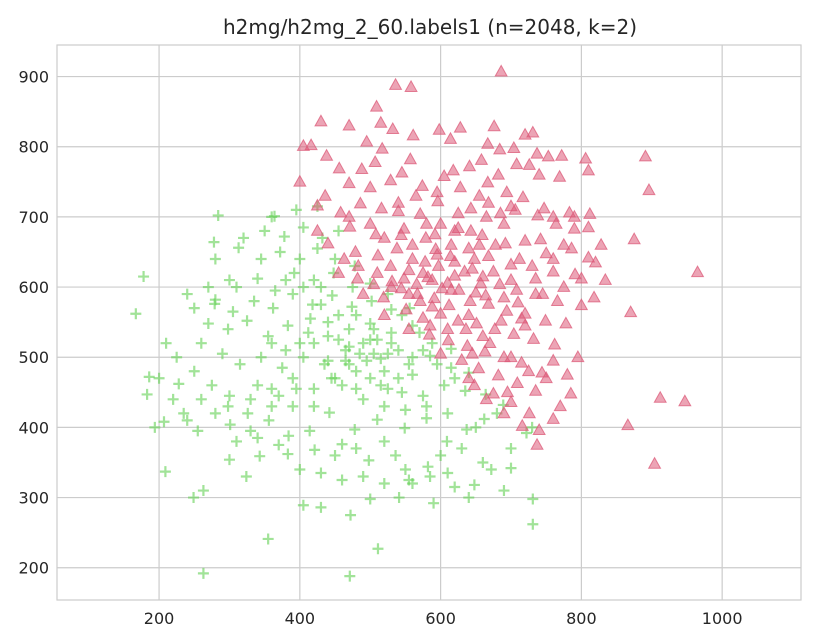 The height and width of the screenshot is (641, 816). I want to click on chart-title: h2mg/h2mg_2_60.labels1 (n=2048, k=2), so click(430, 27).